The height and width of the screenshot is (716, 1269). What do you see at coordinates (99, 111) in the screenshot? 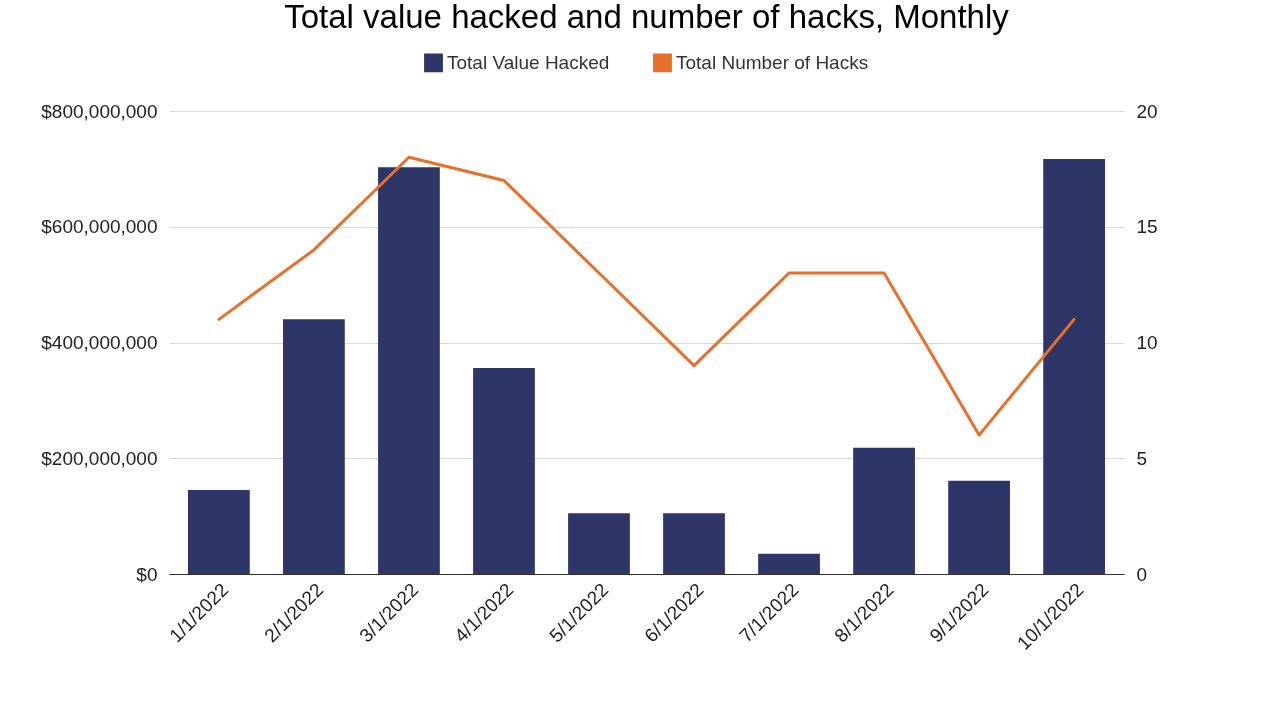
I see `y-tick-label: $800,000,000` at bounding box center [99, 111].